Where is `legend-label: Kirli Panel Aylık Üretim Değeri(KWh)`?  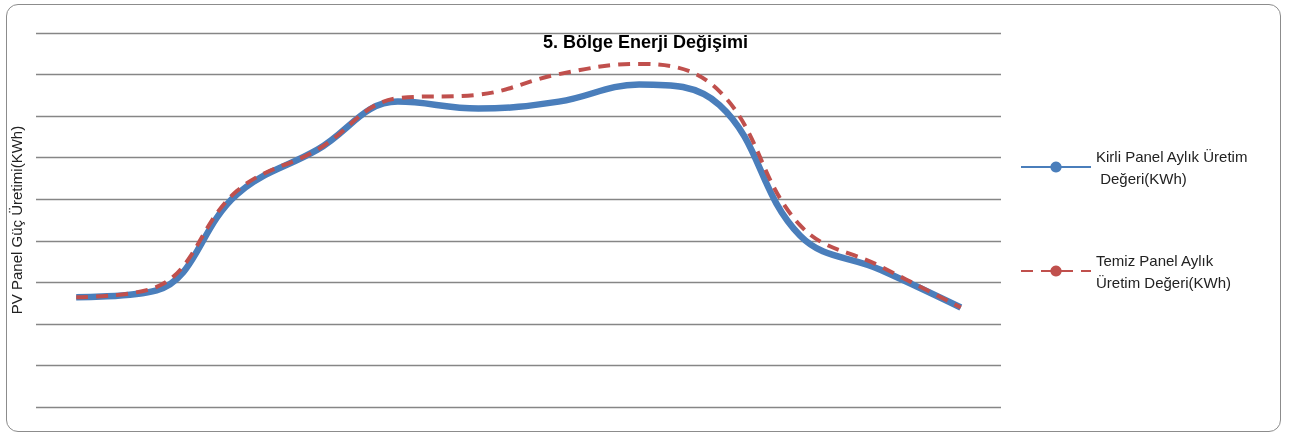
legend-label: Kirli Panel Aylık Üretim Değeri(KWh) is located at coordinates (1172, 167).